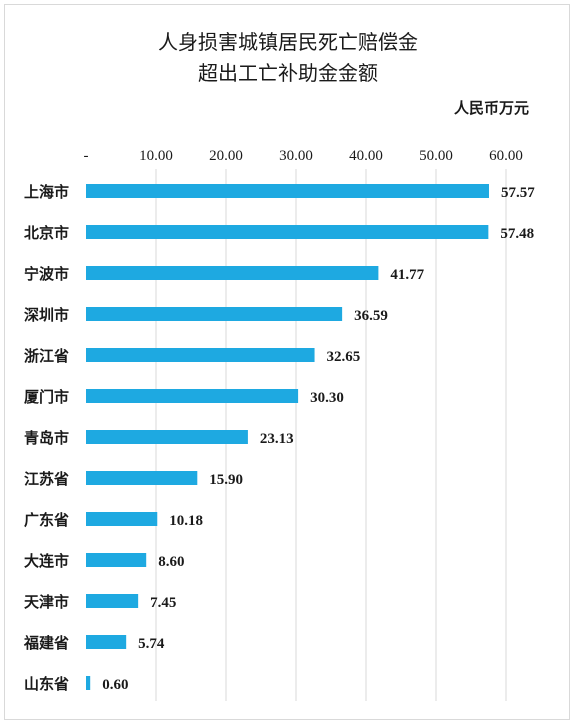 Image resolution: width=576 pixels, height=725 pixels. Describe the element at coordinates (115, 685) in the screenshot. I see `value-label: 0.60` at that location.